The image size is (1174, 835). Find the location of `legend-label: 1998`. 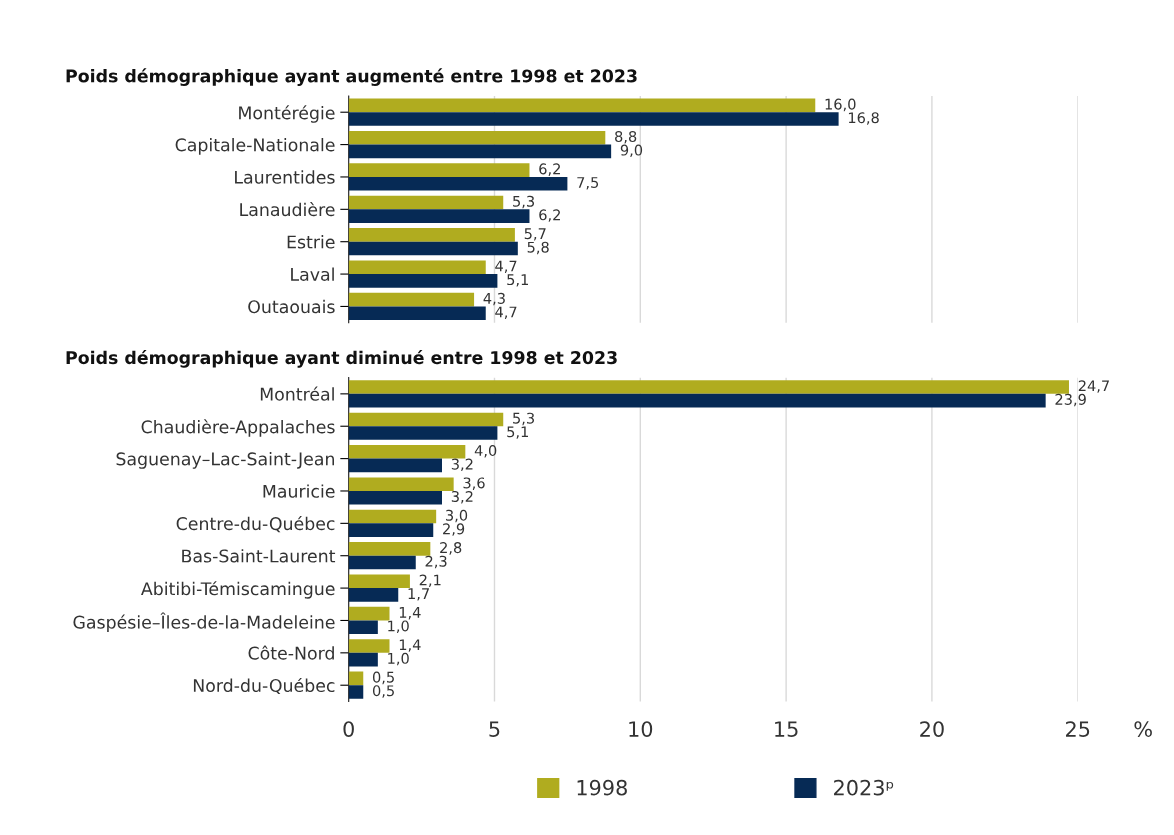

legend-label: 1998 is located at coordinates (602, 787).